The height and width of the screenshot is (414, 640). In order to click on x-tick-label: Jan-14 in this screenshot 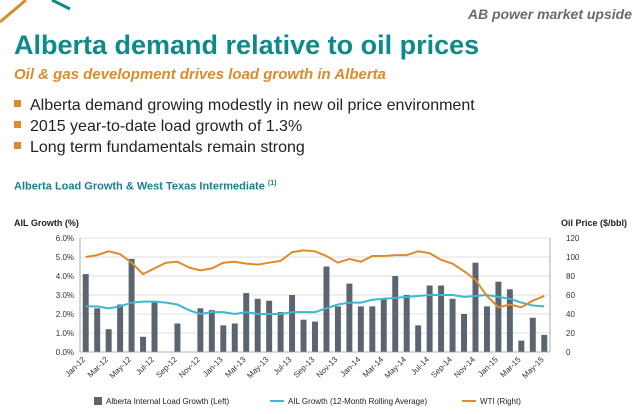, I will do `click(351, 367)`.